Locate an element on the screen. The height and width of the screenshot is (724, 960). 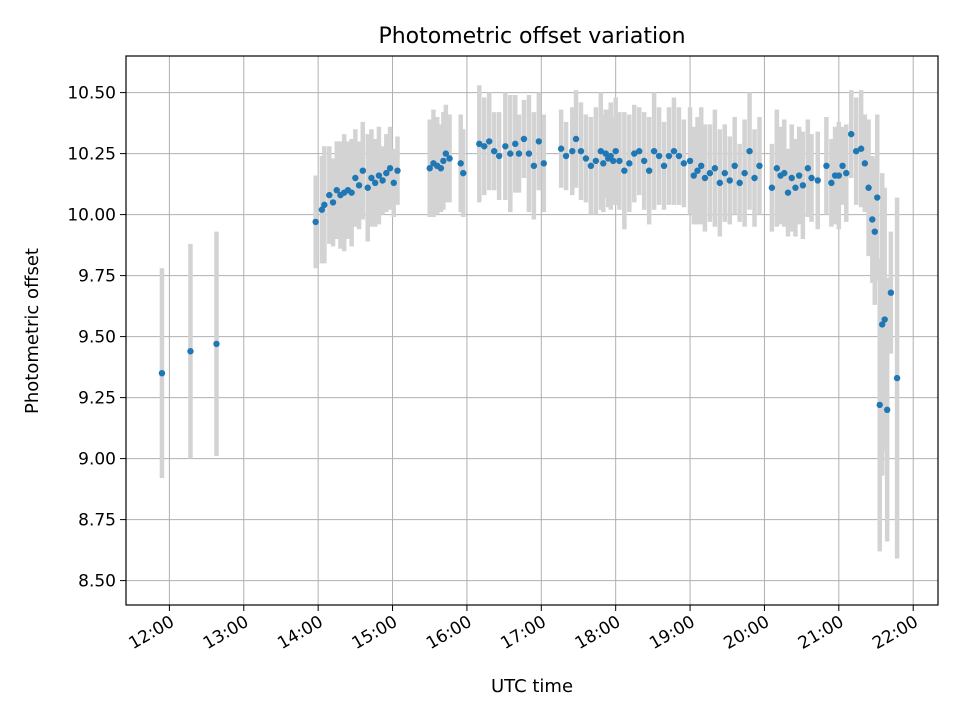
y-tick-label: 8.50 is located at coordinates (97, 582).